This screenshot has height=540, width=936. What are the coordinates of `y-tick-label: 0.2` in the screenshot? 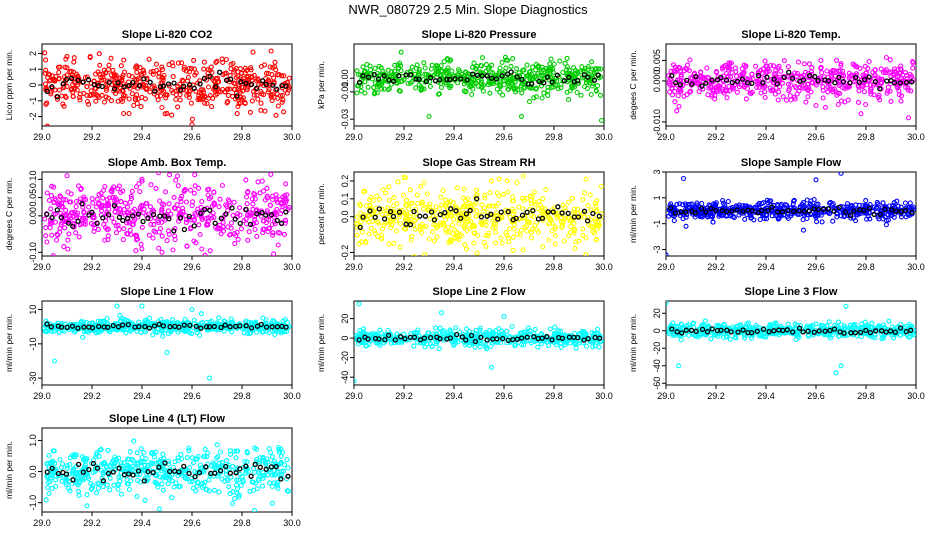 It's located at (345, 181).